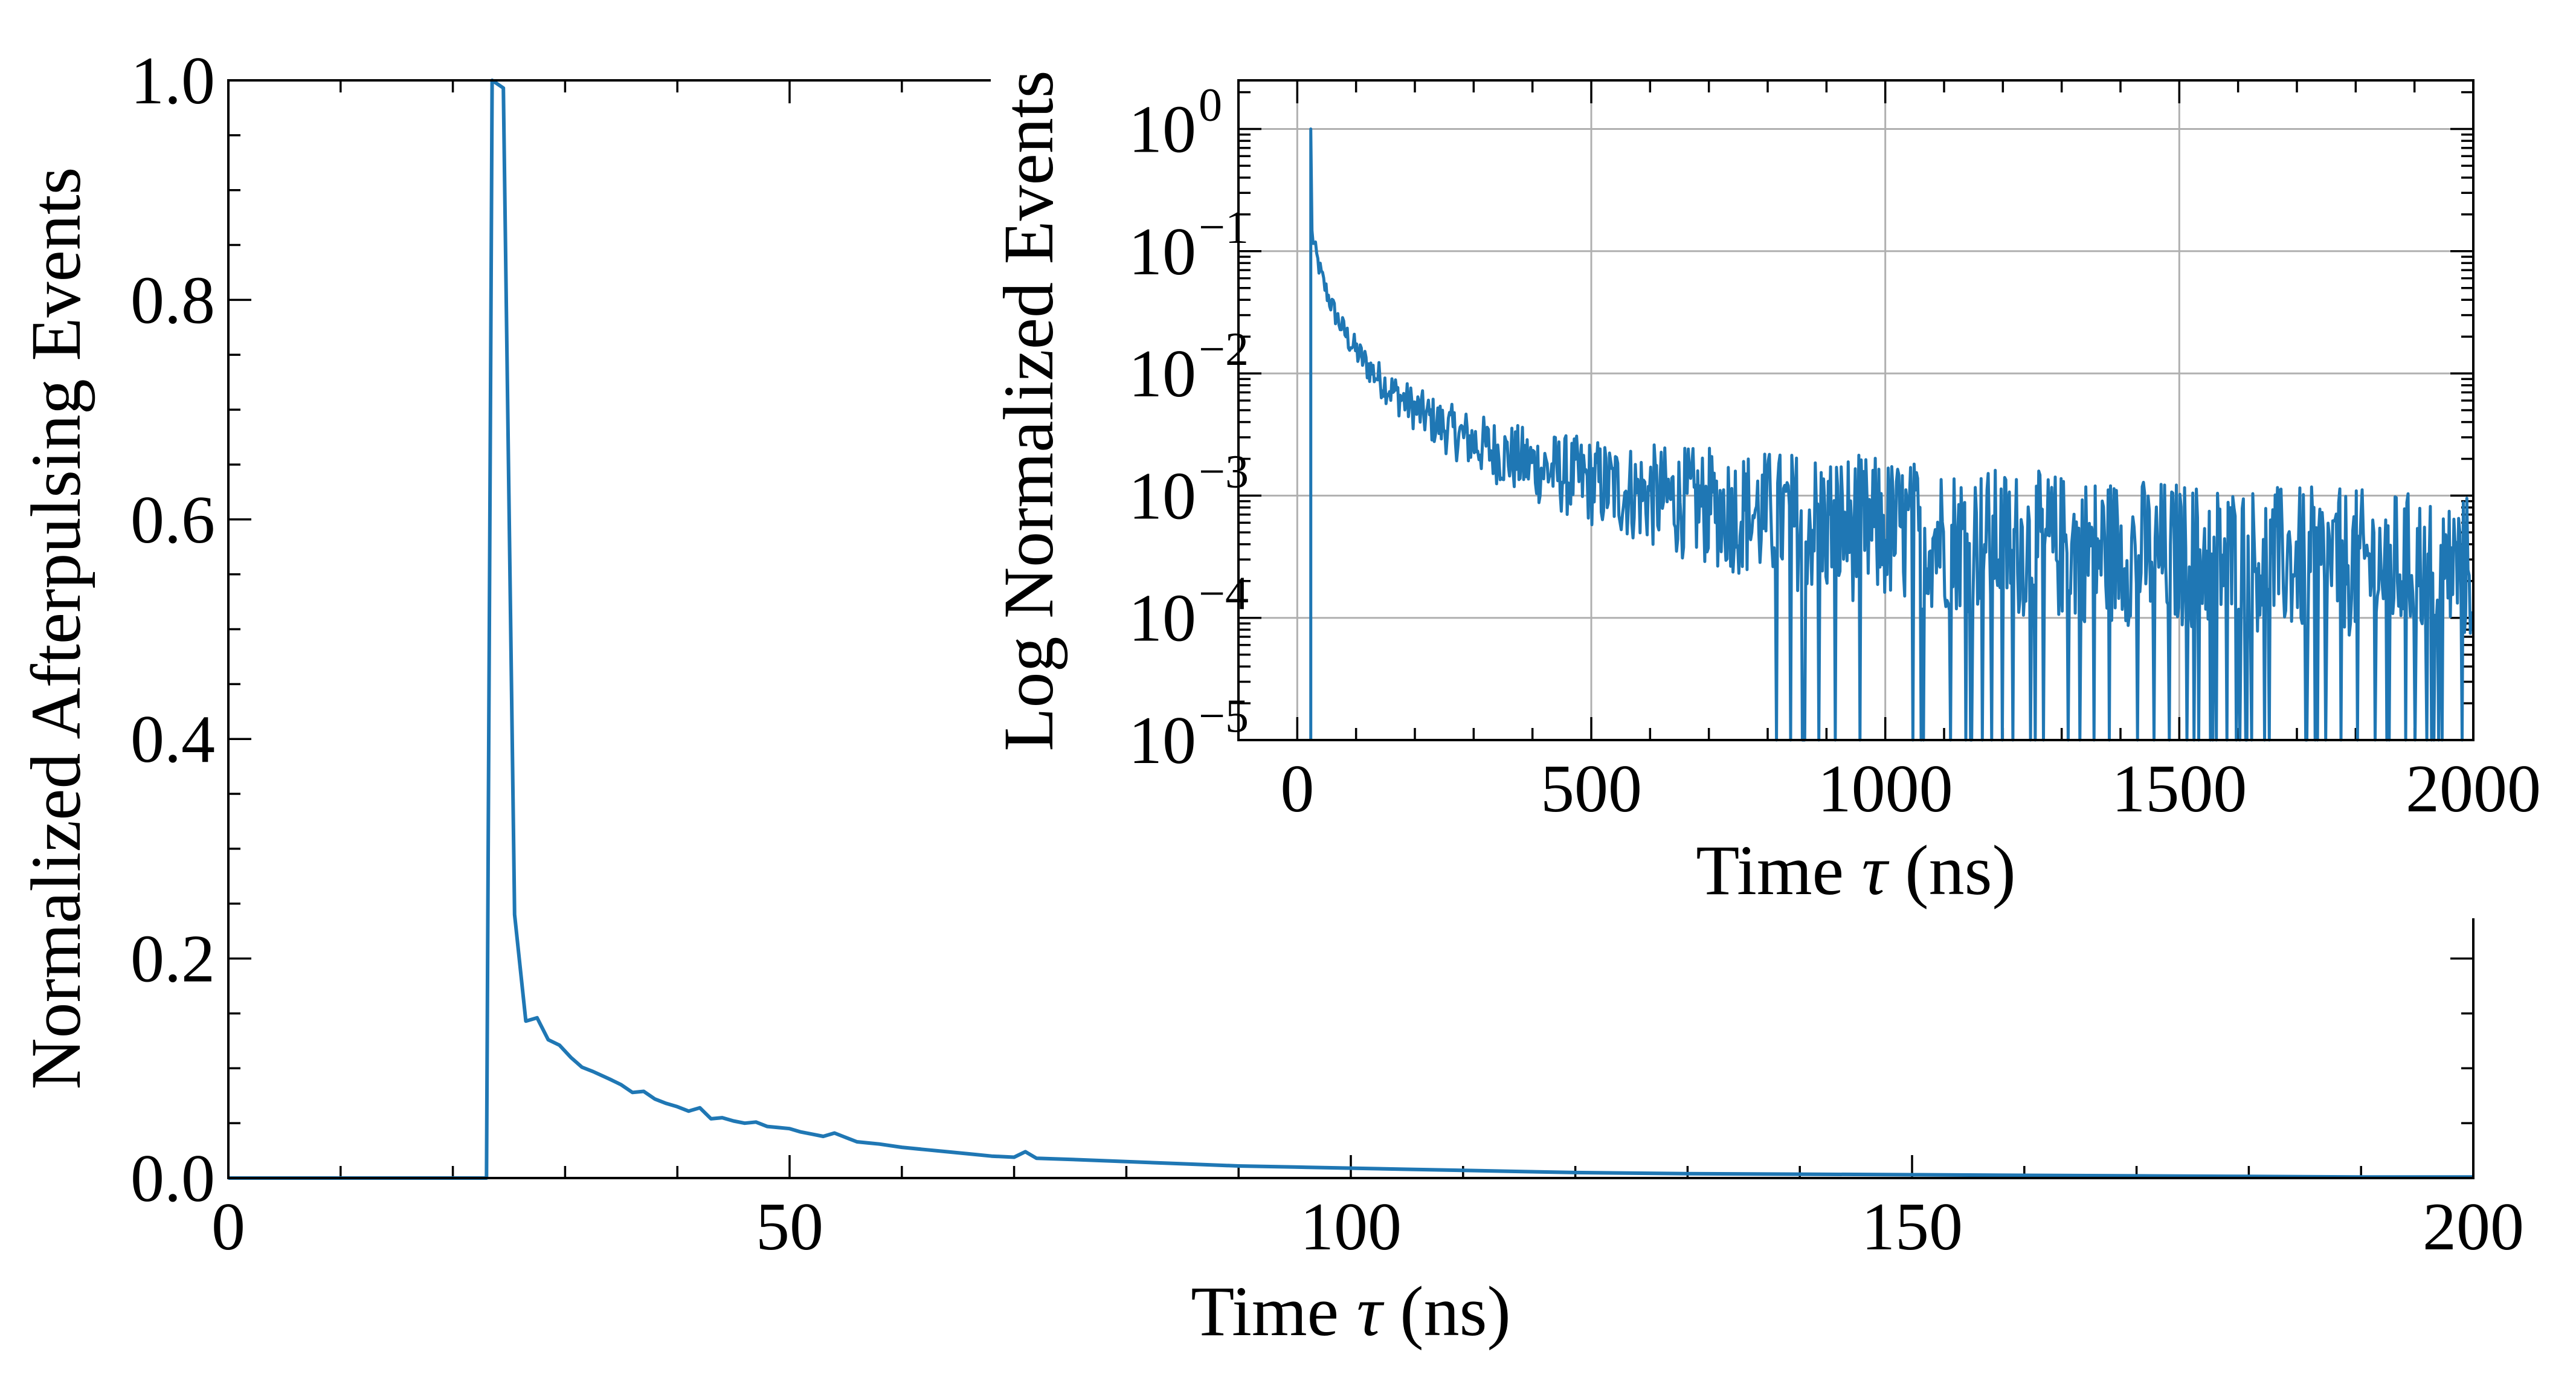  What do you see at coordinates (1912, 1227) in the screenshot?
I see `main-x-tick-label: 150` at bounding box center [1912, 1227].